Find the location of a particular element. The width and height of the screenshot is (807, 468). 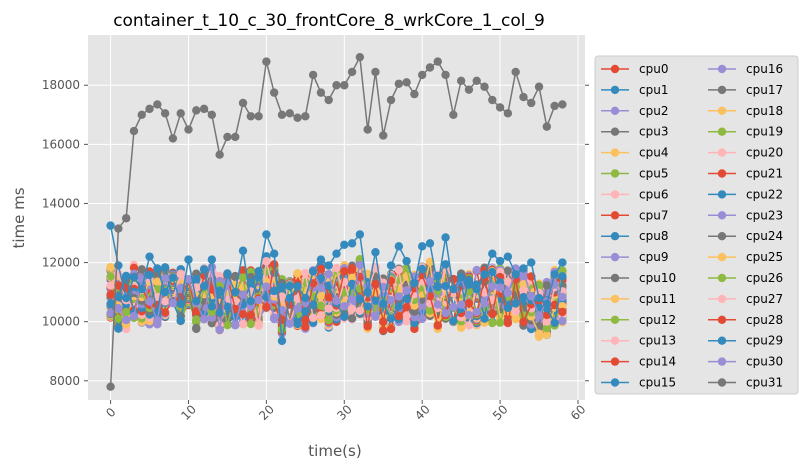

legend-label: cpu29 is located at coordinates (764, 341).